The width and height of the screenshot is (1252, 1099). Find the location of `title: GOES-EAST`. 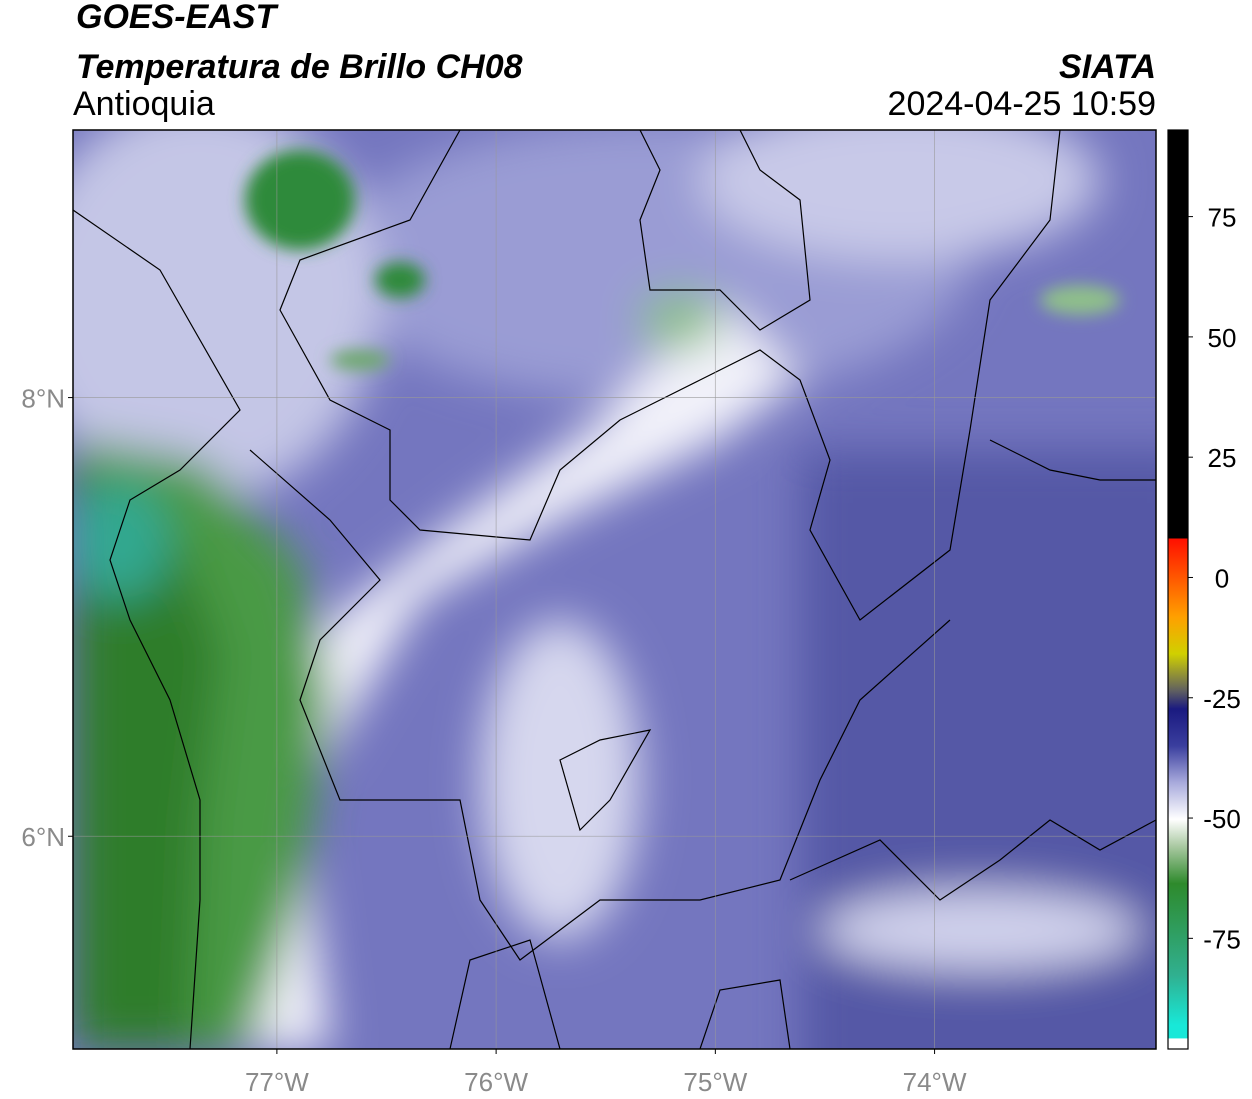

title: GOES-EAST is located at coordinates (177, 18).